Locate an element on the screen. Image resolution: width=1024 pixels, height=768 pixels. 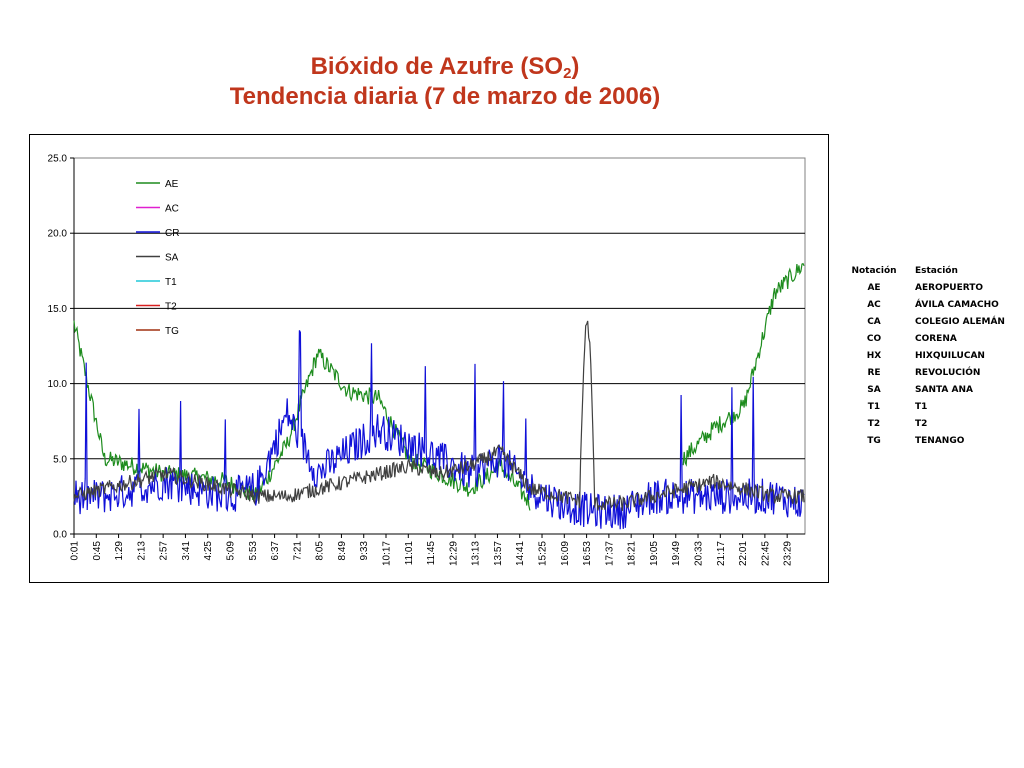
x-tick-label: 23:29 is located at coordinates (788, 553).